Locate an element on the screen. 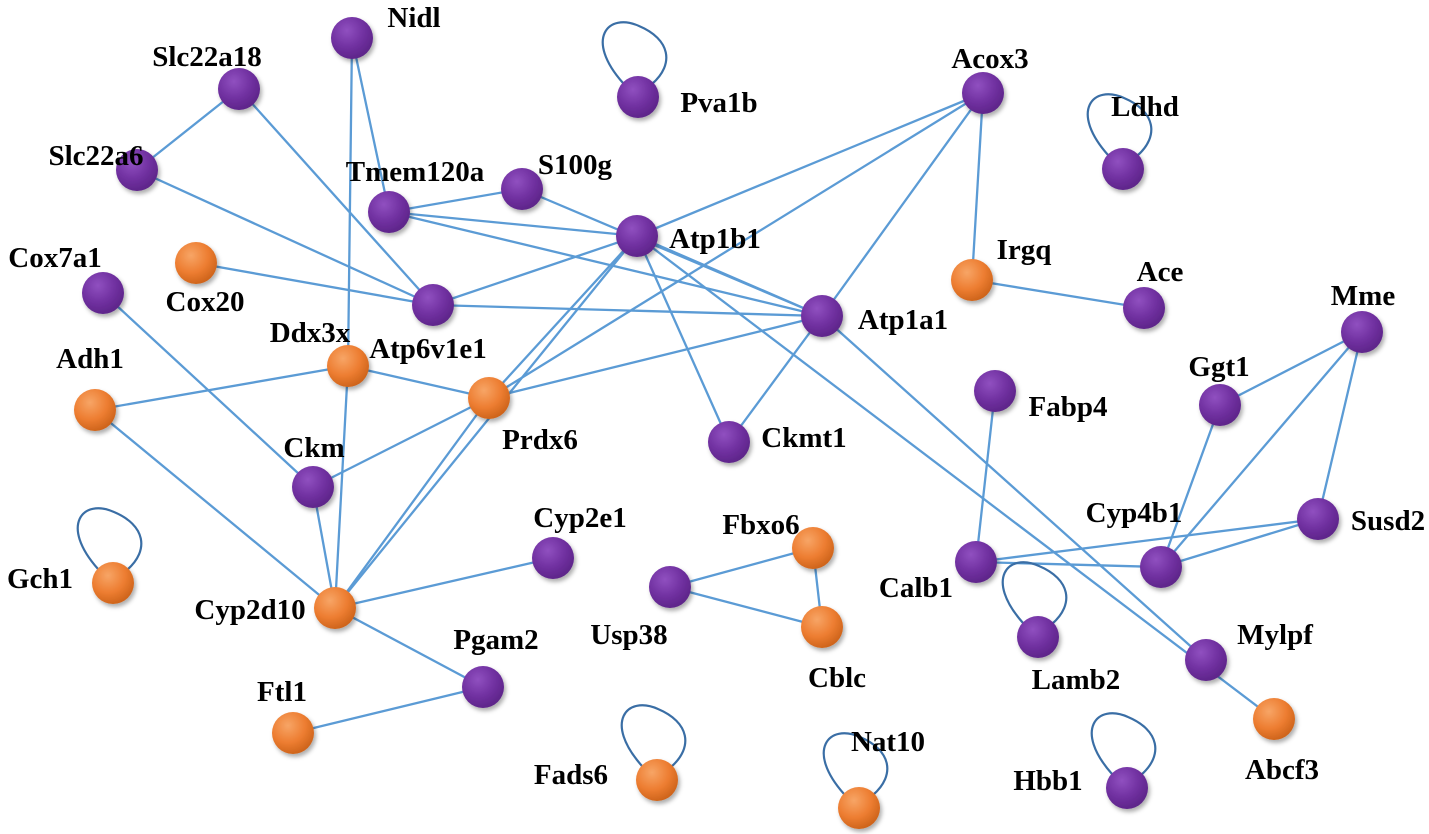 The height and width of the screenshot is (834, 1429). edge-Fabp4-Calb1 is located at coordinates (985, 476).